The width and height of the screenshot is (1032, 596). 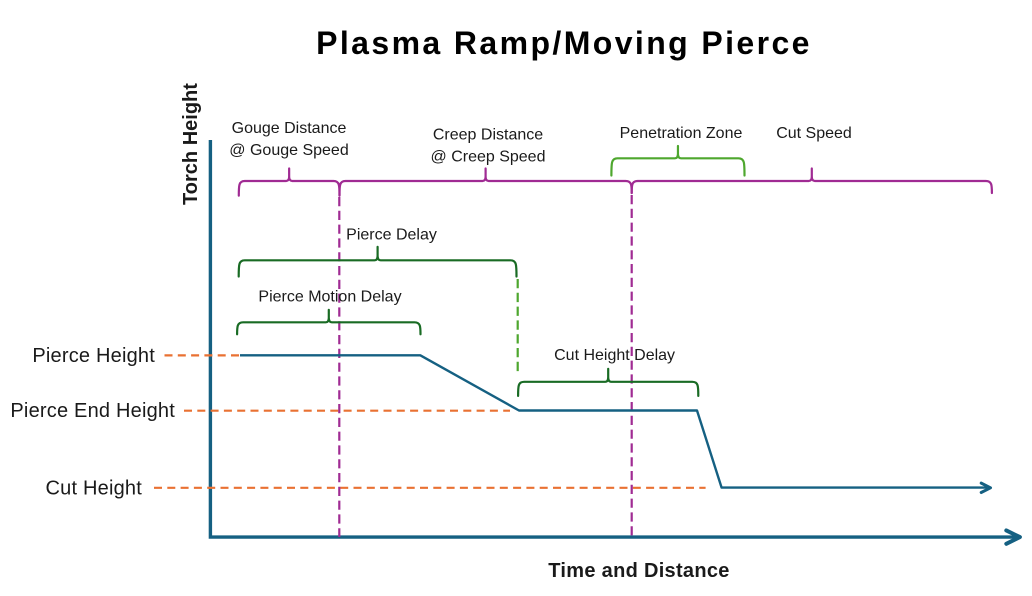 What do you see at coordinates (814, 133) in the screenshot?
I see `svg-text: Cut Speed` at bounding box center [814, 133].